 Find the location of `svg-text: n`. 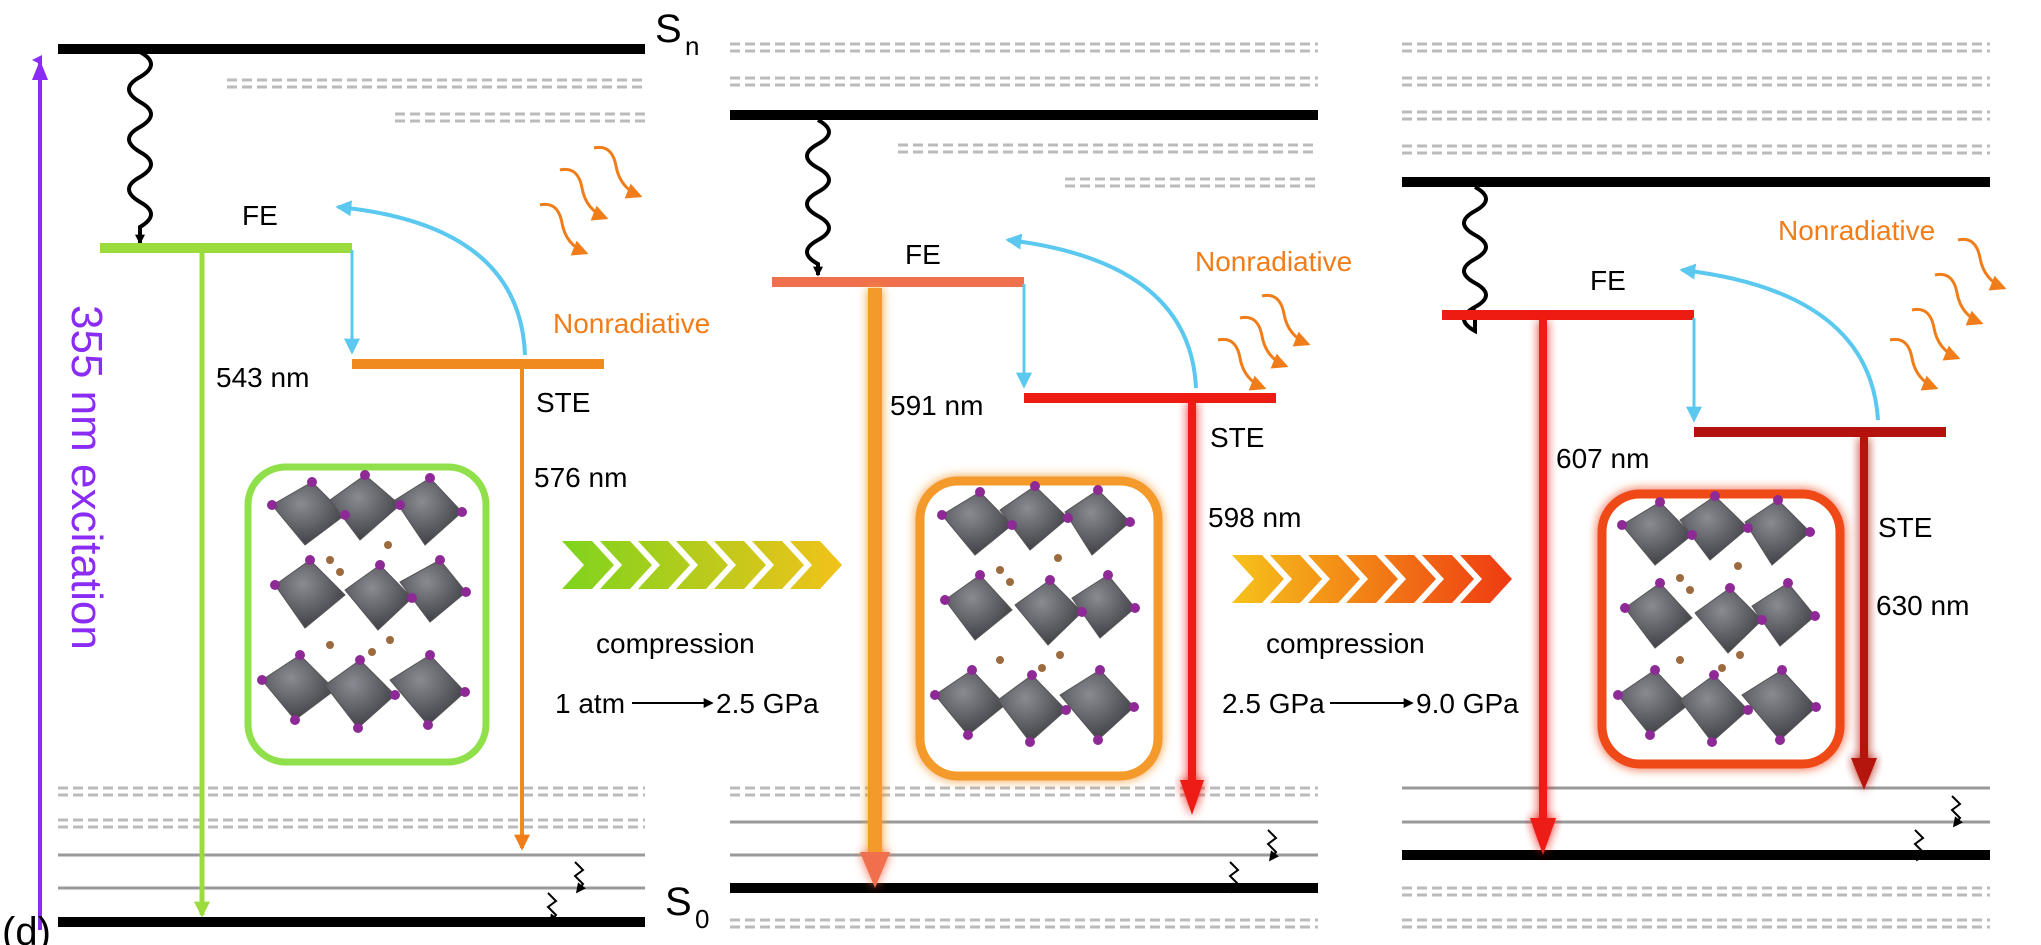

svg-text: n is located at coordinates (692, 46).